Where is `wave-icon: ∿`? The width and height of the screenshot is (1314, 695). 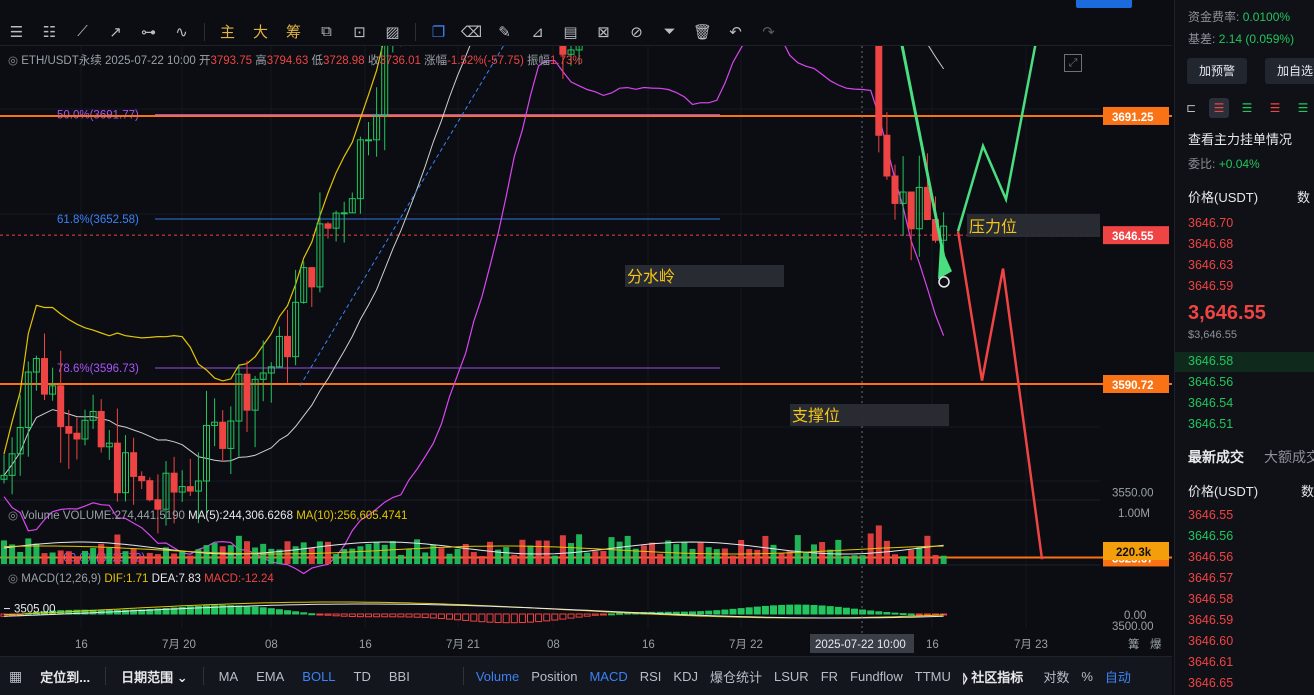
wave-icon: ∿ is located at coordinates (181, 32).